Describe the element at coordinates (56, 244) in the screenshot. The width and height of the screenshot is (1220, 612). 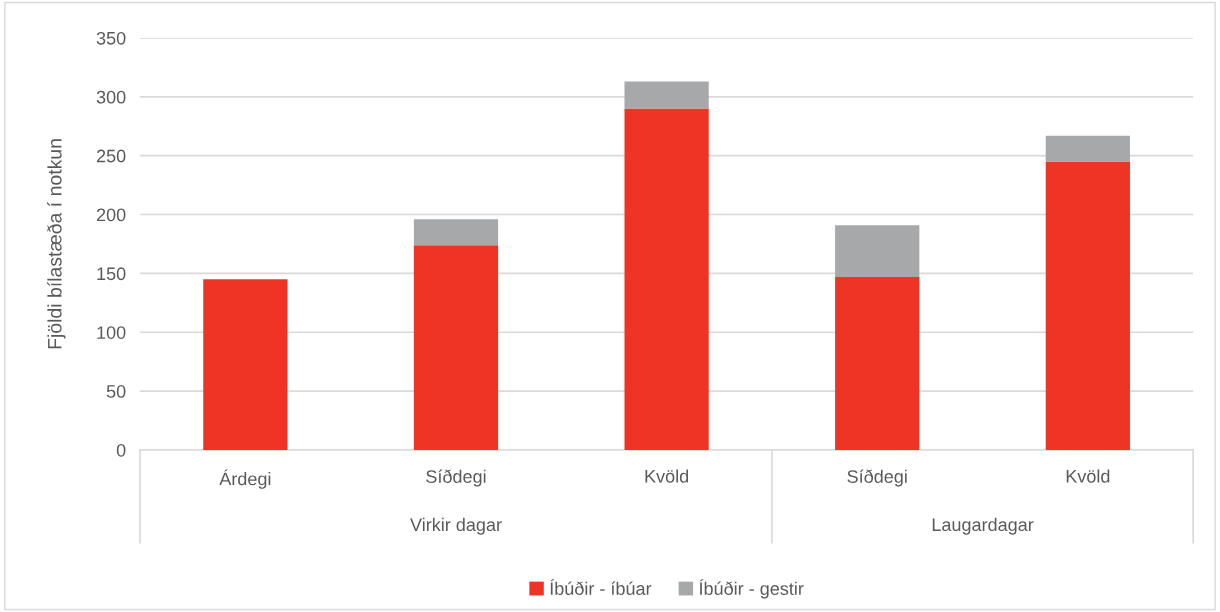
I see `y-axis-title: Fjöldi bílastæða í notkun` at that location.